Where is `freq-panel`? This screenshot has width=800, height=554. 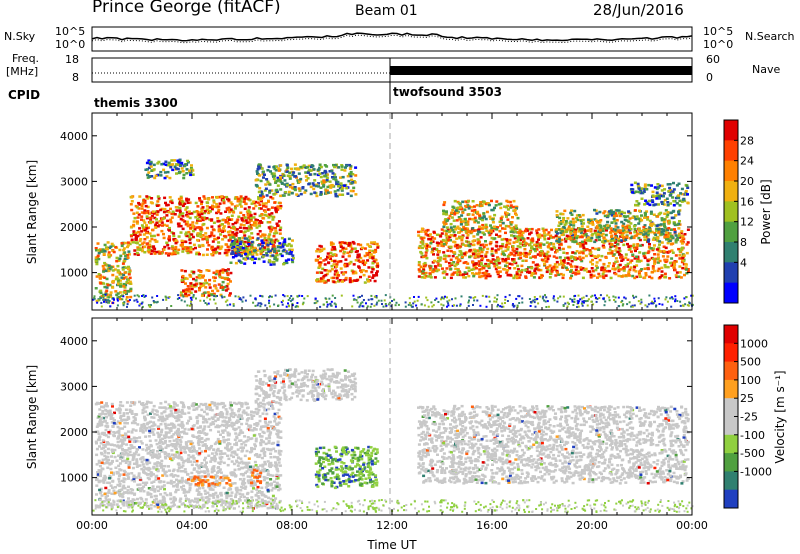
freq-panel is located at coordinates (392, 80).